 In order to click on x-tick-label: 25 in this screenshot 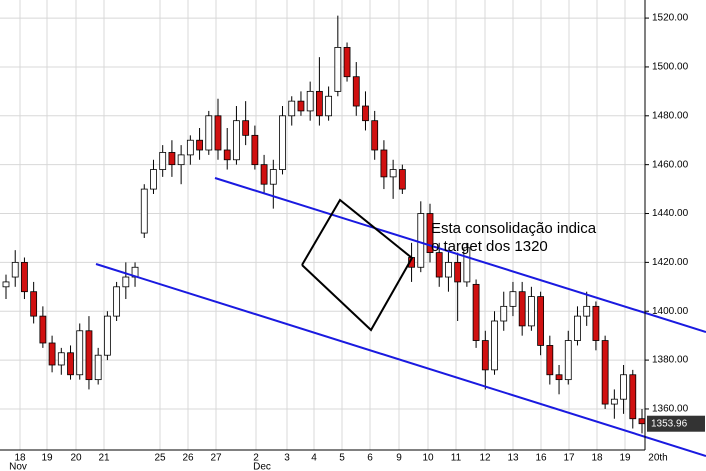, I will do `click(160, 458)`.